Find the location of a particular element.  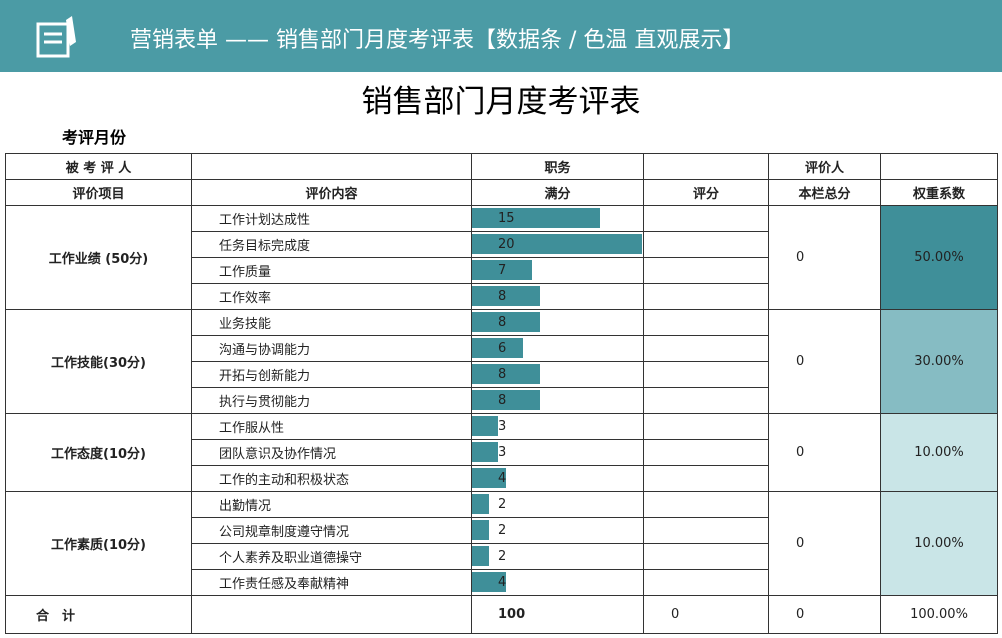

group-name: 工作素质(10分) is located at coordinates (98, 543).